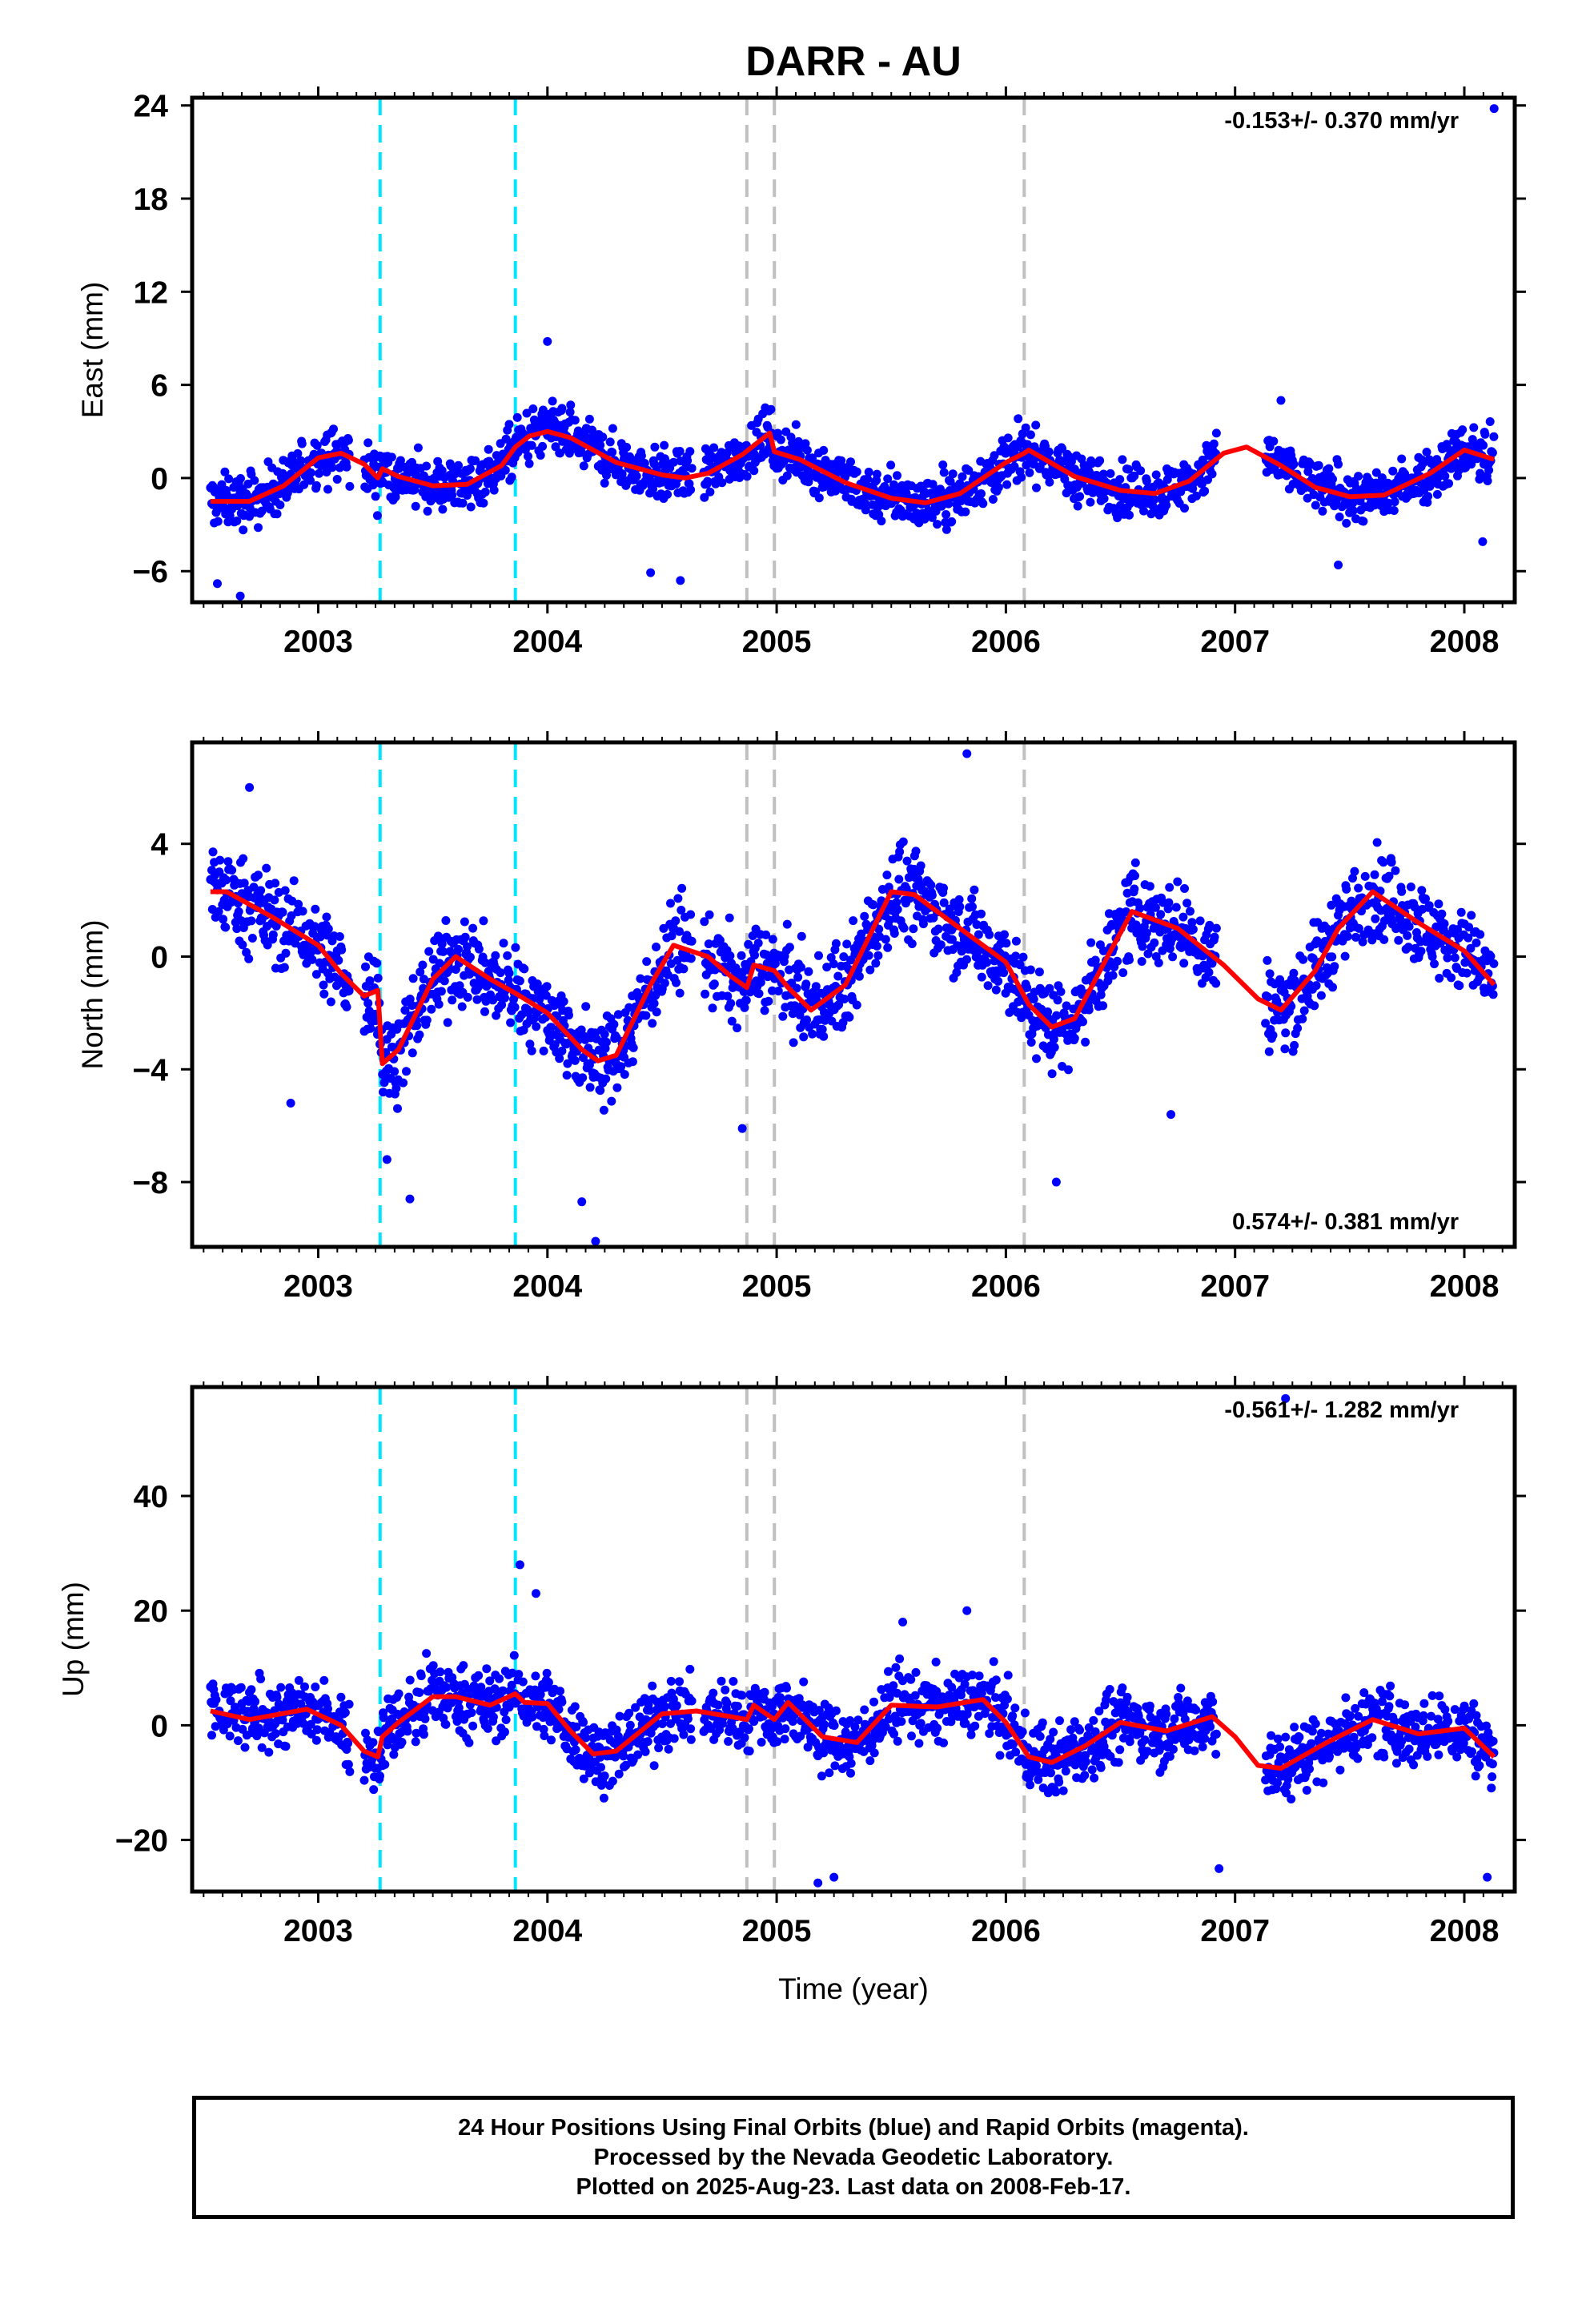  Describe the element at coordinates (151, 1070) in the screenshot. I see `y-tick-label: −4` at that location.